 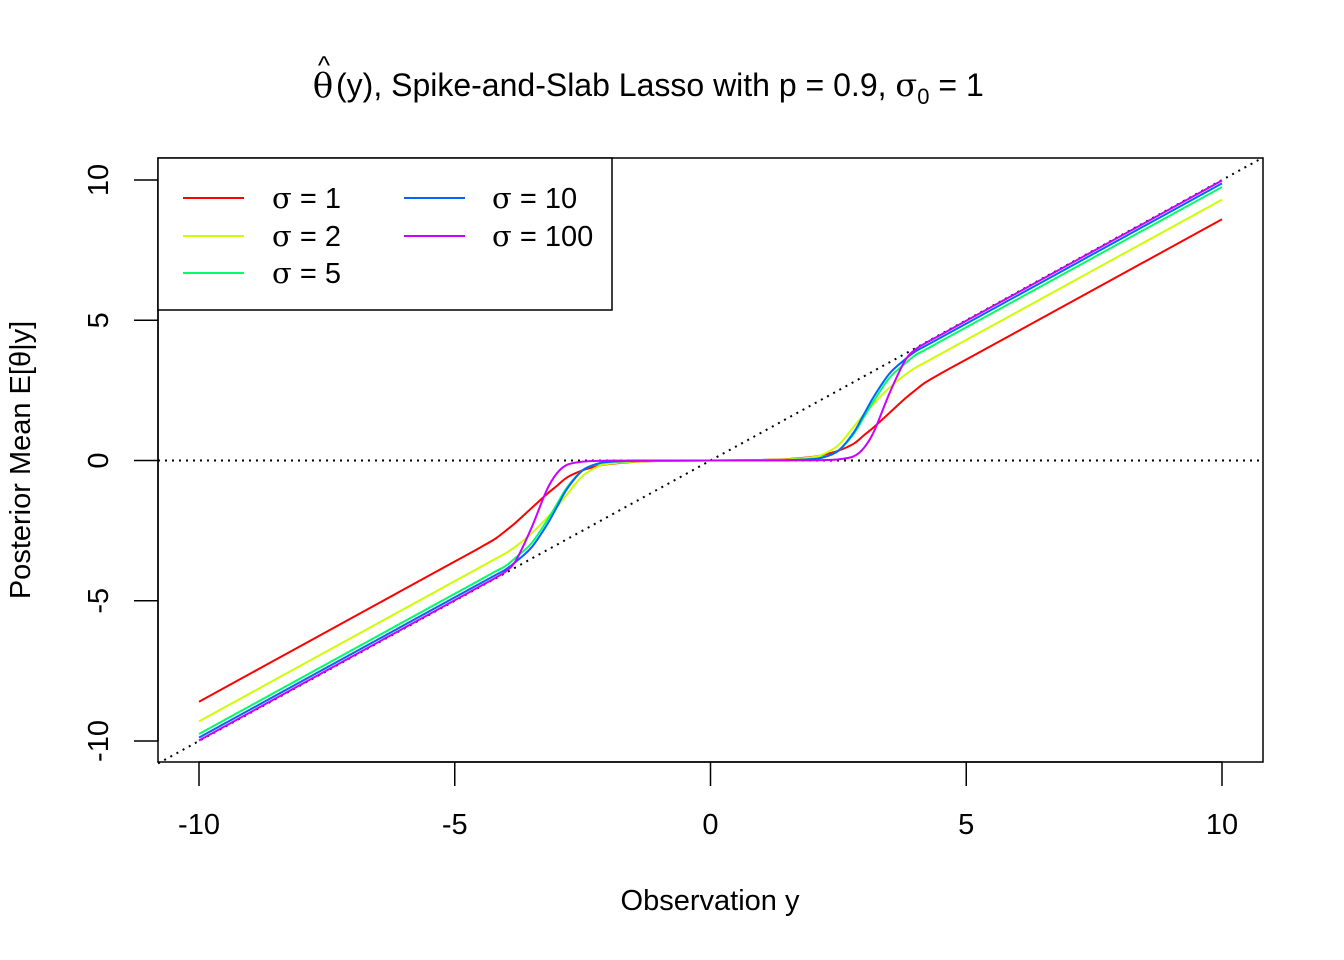 What do you see at coordinates (542, 236) in the screenshot?
I see `legend-label-5: σ = 100` at bounding box center [542, 236].